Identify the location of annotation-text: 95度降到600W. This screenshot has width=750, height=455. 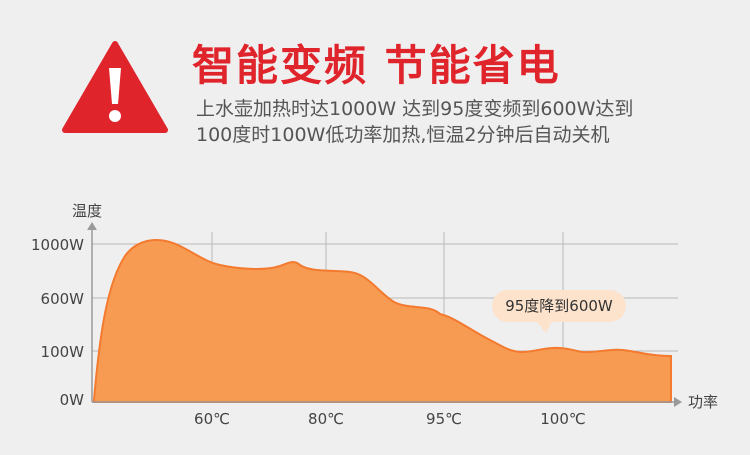
(559, 306).